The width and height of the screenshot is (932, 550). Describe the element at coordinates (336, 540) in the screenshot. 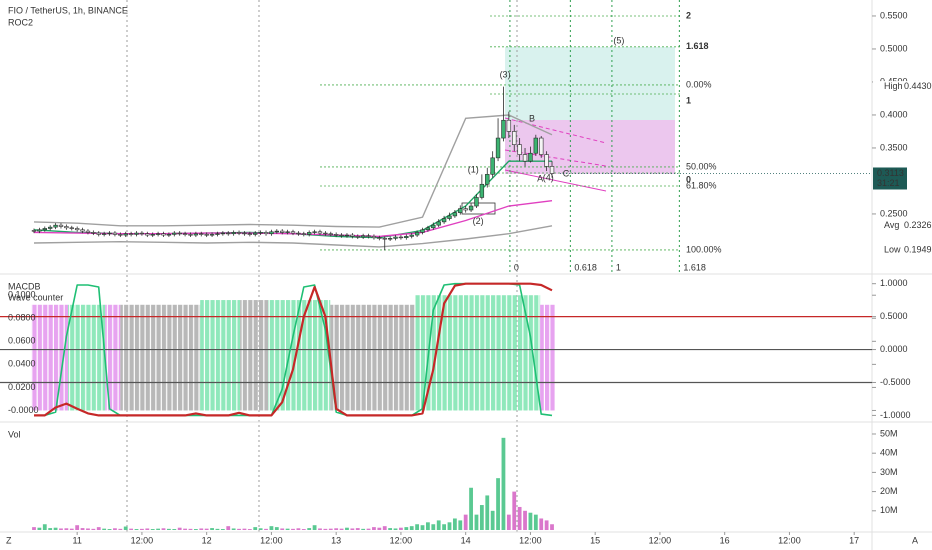

I see `x-tick-label: 13` at that location.